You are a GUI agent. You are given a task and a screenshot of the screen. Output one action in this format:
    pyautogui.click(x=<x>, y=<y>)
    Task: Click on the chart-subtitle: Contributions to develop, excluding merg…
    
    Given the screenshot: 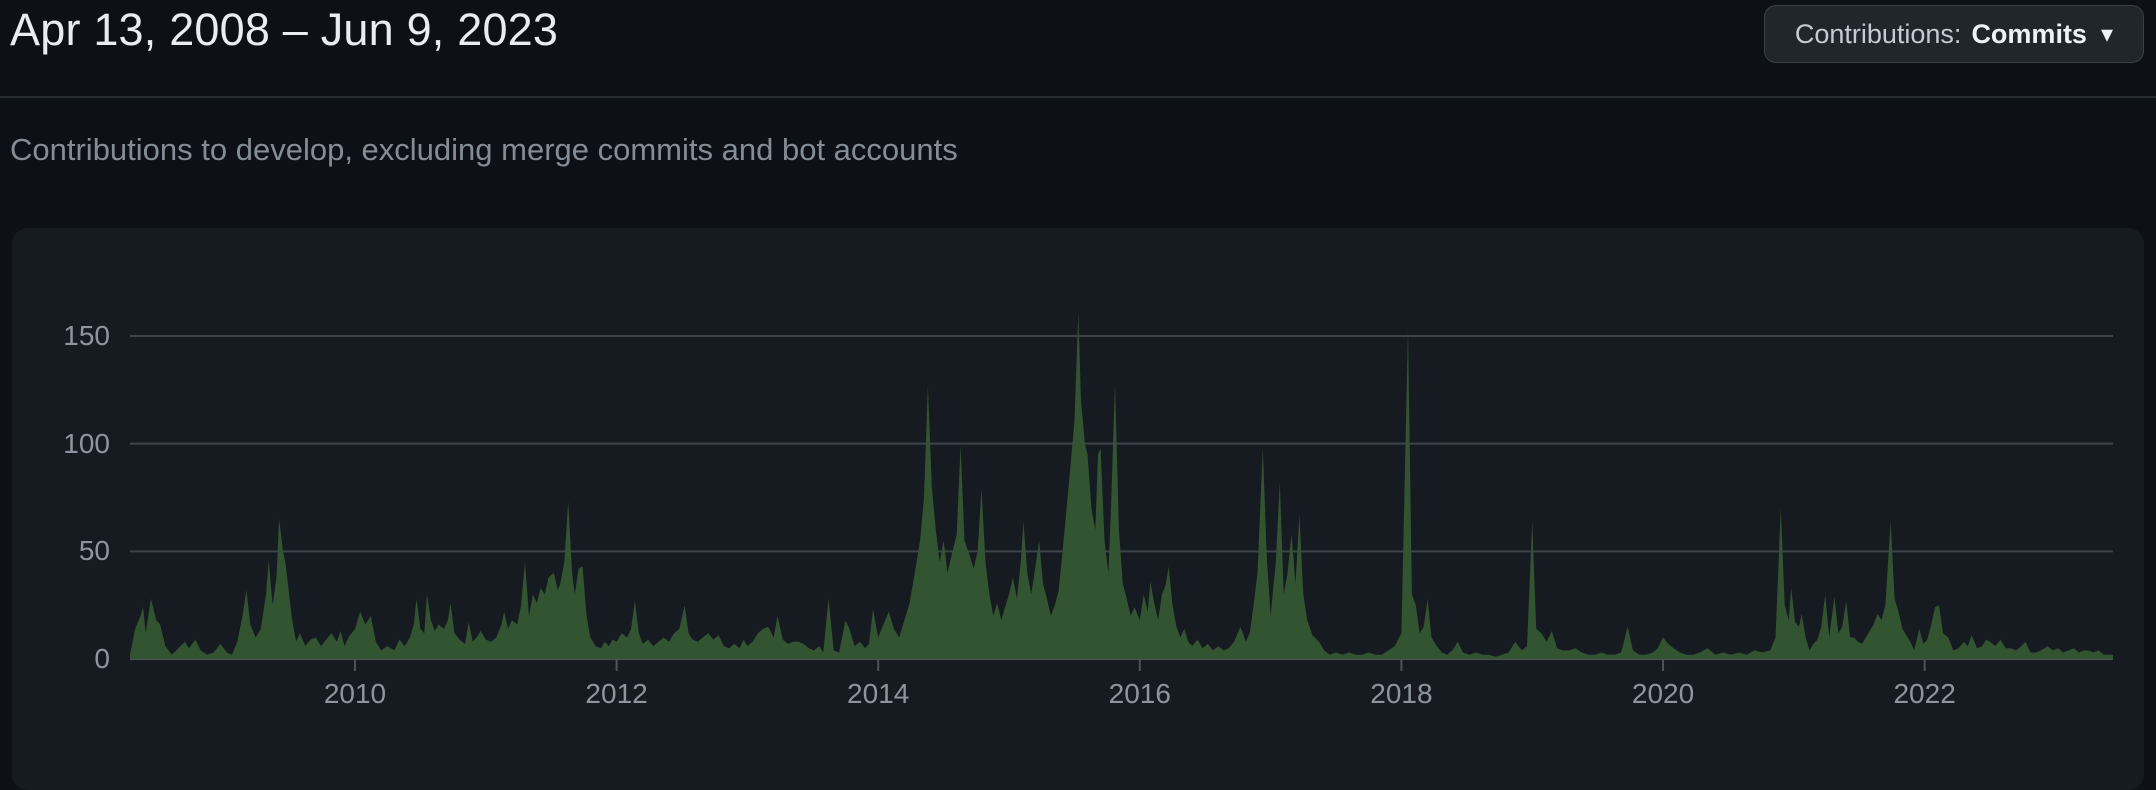 What is the action you would take?
    pyautogui.click(x=484, y=149)
    